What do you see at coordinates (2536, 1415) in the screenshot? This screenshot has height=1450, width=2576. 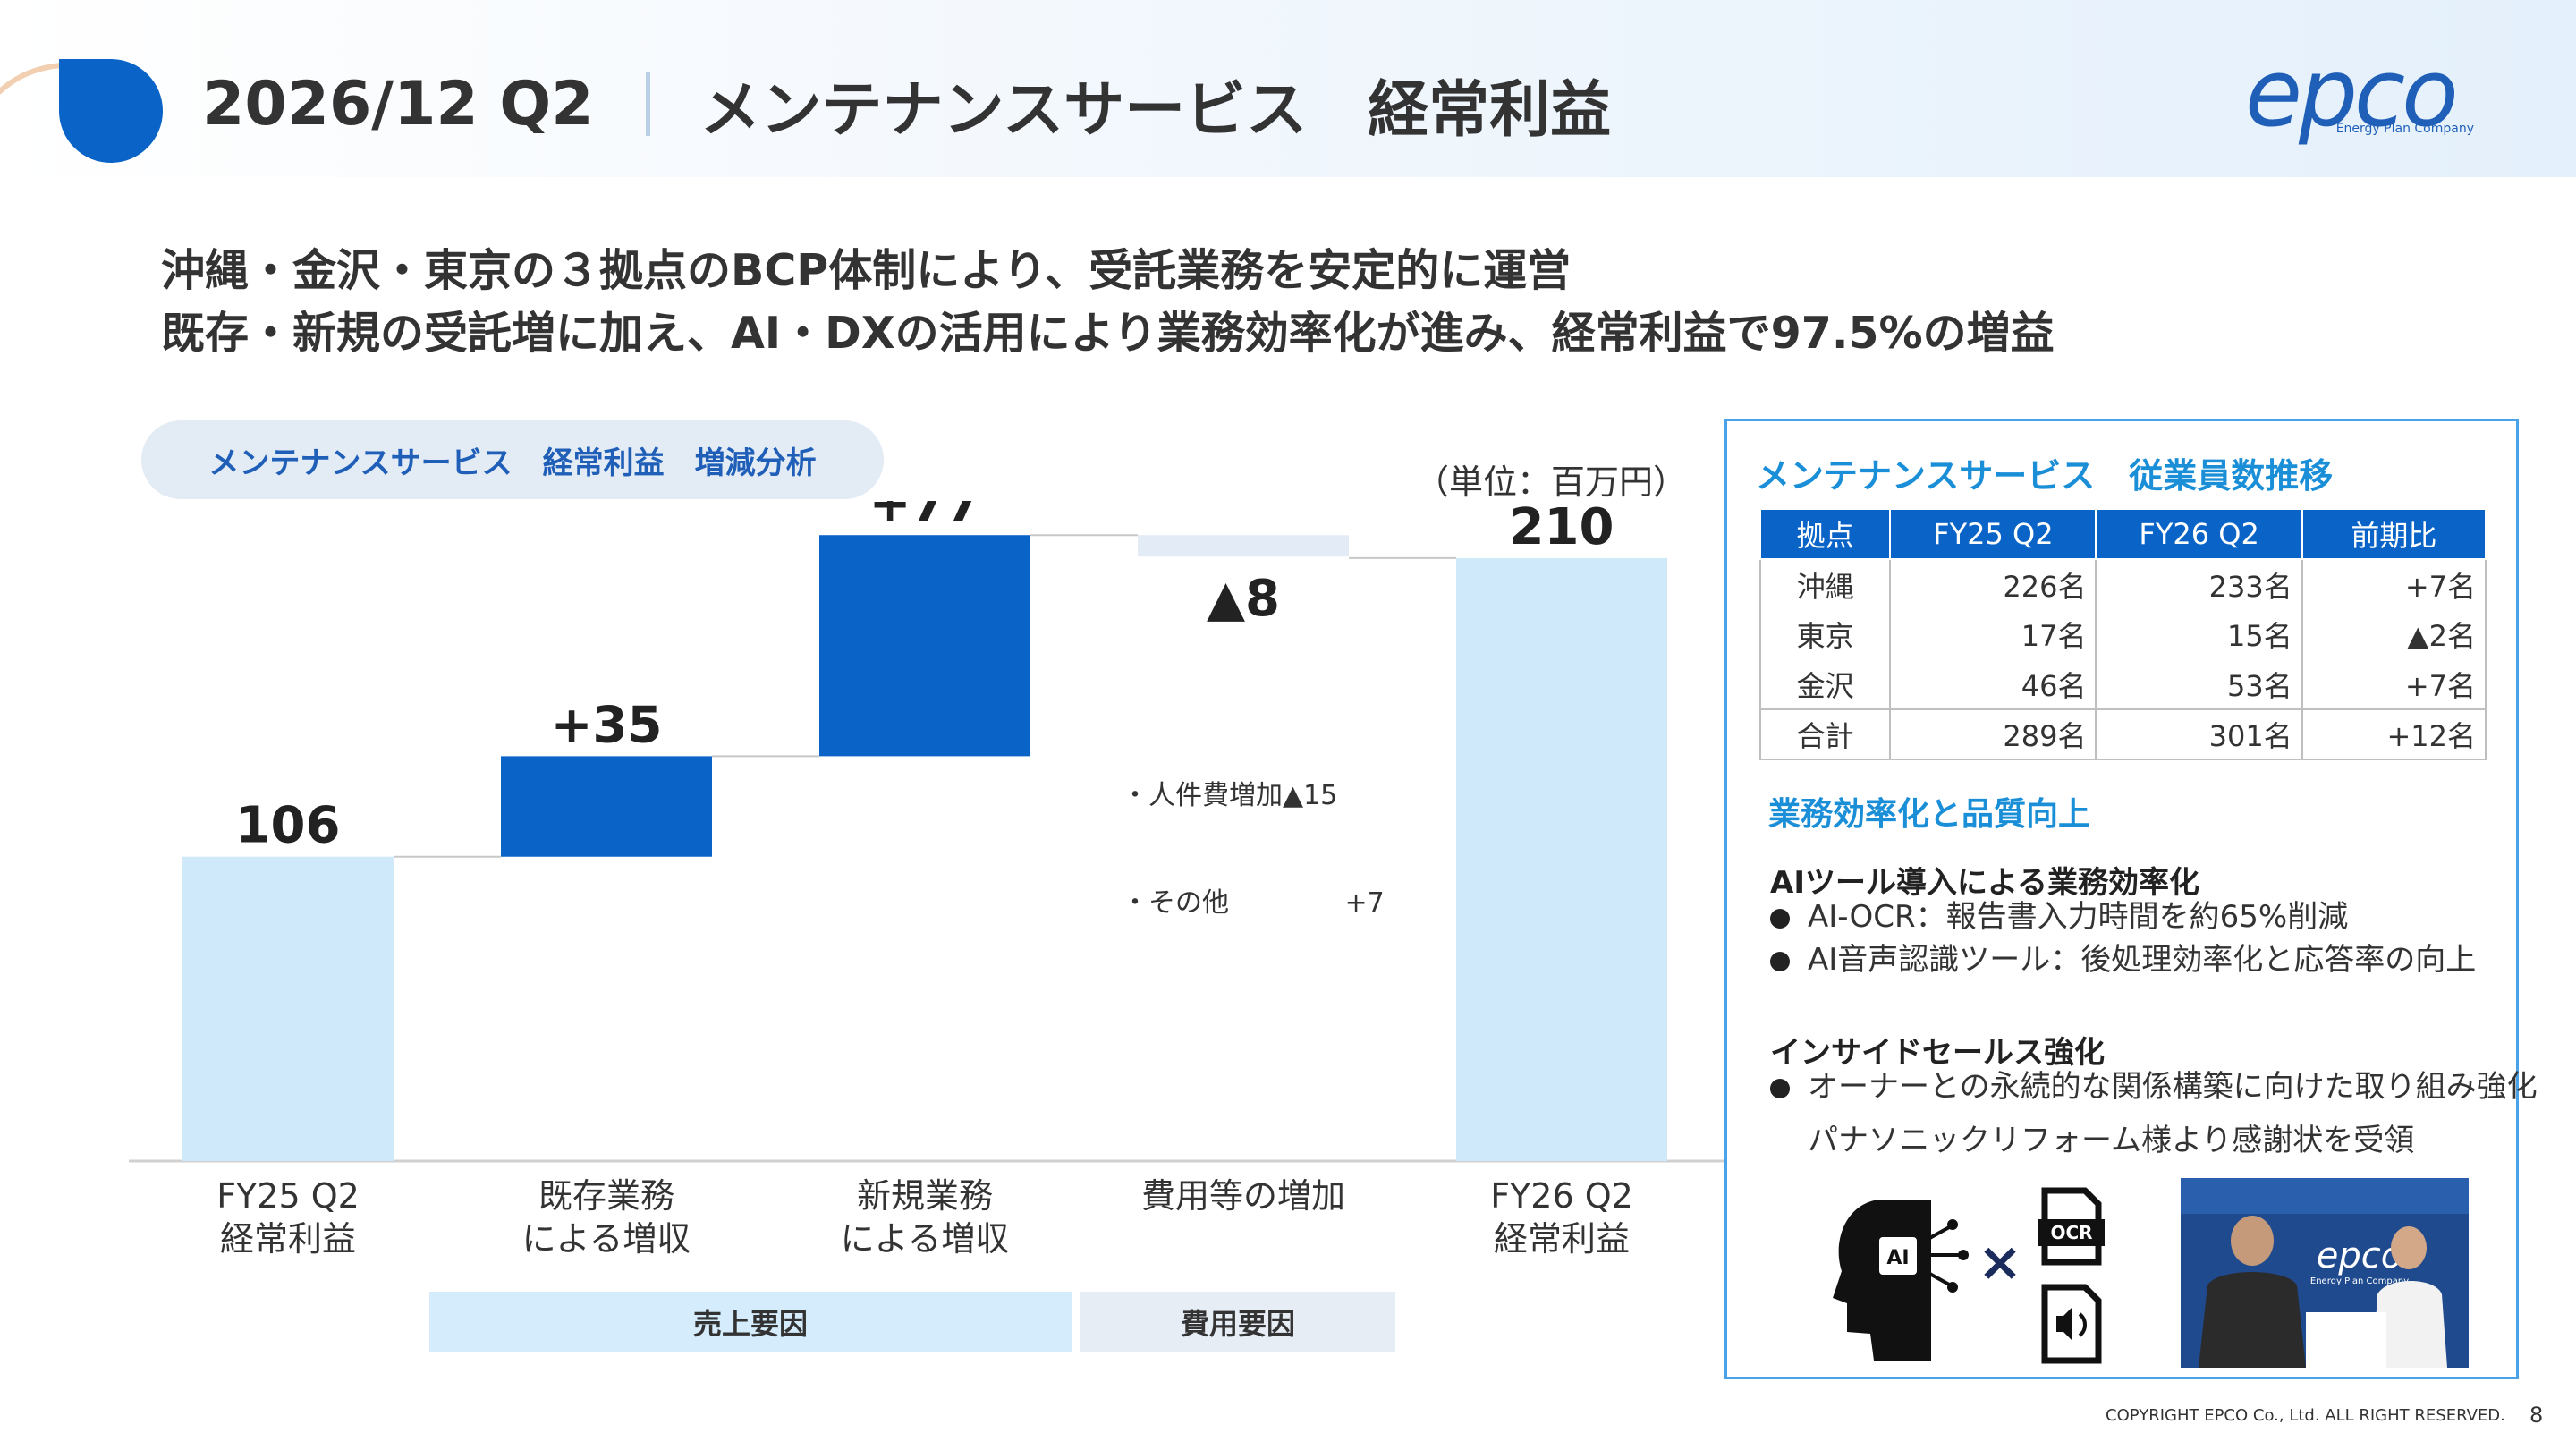 I see `page-number: 8` at bounding box center [2536, 1415].